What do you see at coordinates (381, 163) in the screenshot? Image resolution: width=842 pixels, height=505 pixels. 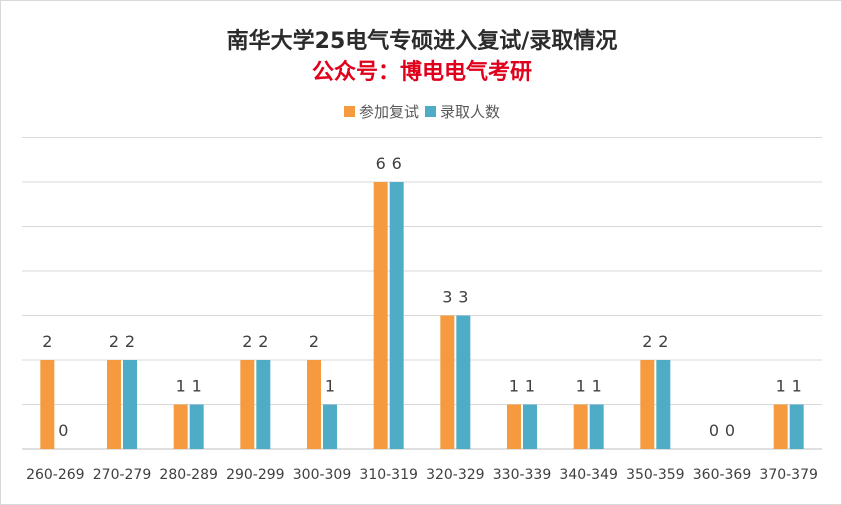 I see `data-label-series-1: 6` at bounding box center [381, 163].